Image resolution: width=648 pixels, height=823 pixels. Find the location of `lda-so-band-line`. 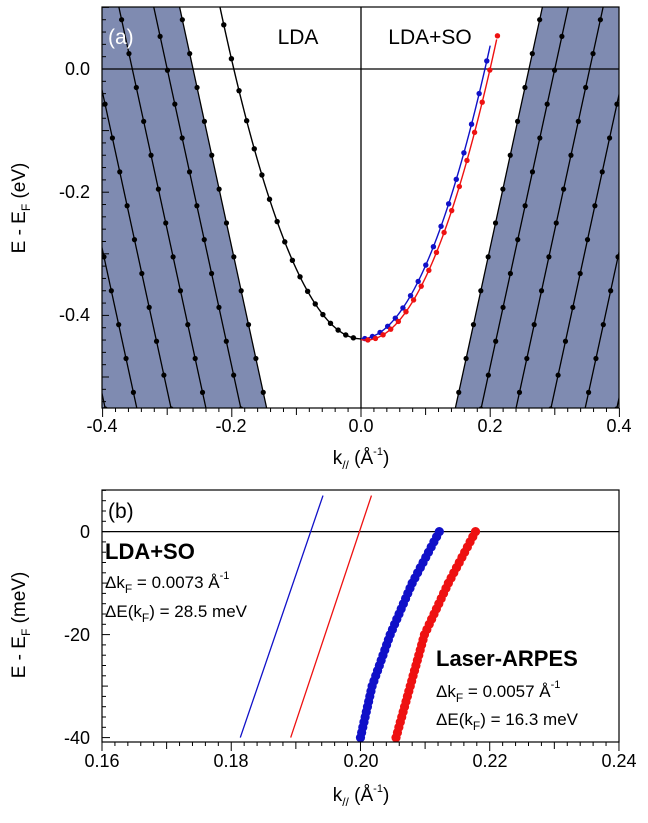

lda-so-band-line is located at coordinates (331, 616).